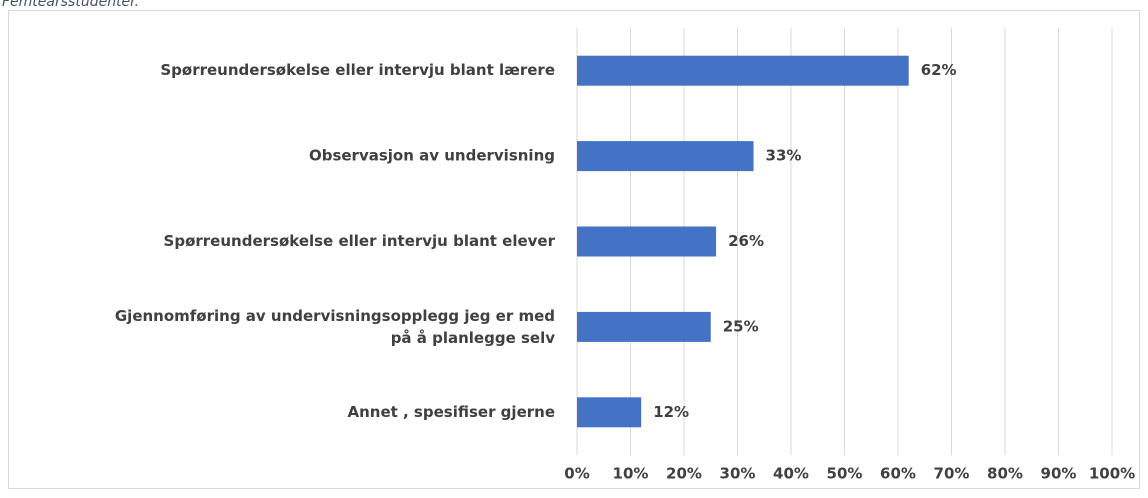 This screenshot has height=498, width=1148. What do you see at coordinates (671, 412) in the screenshot?
I see `value-label: 12%` at bounding box center [671, 412].